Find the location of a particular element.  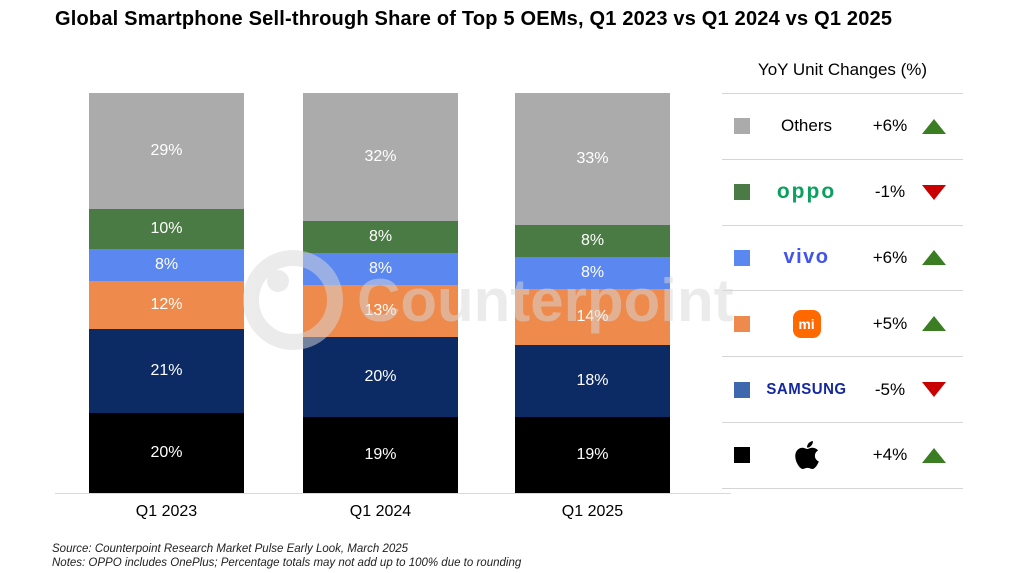

legend-row-vivo: vivo +6% is located at coordinates (842, 259).